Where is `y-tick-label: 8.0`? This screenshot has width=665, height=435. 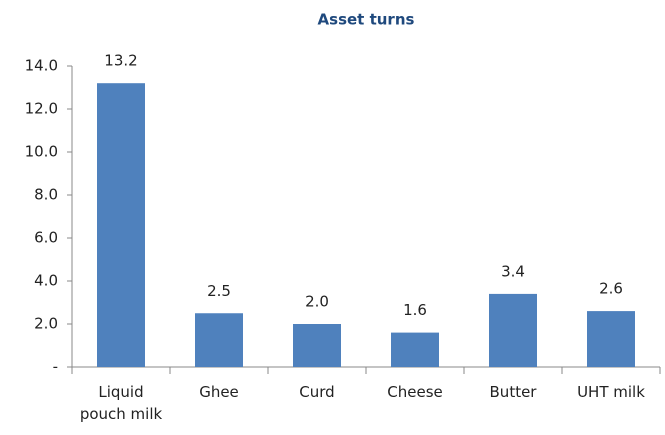
y-tick-label: 8.0 is located at coordinates (46, 195).